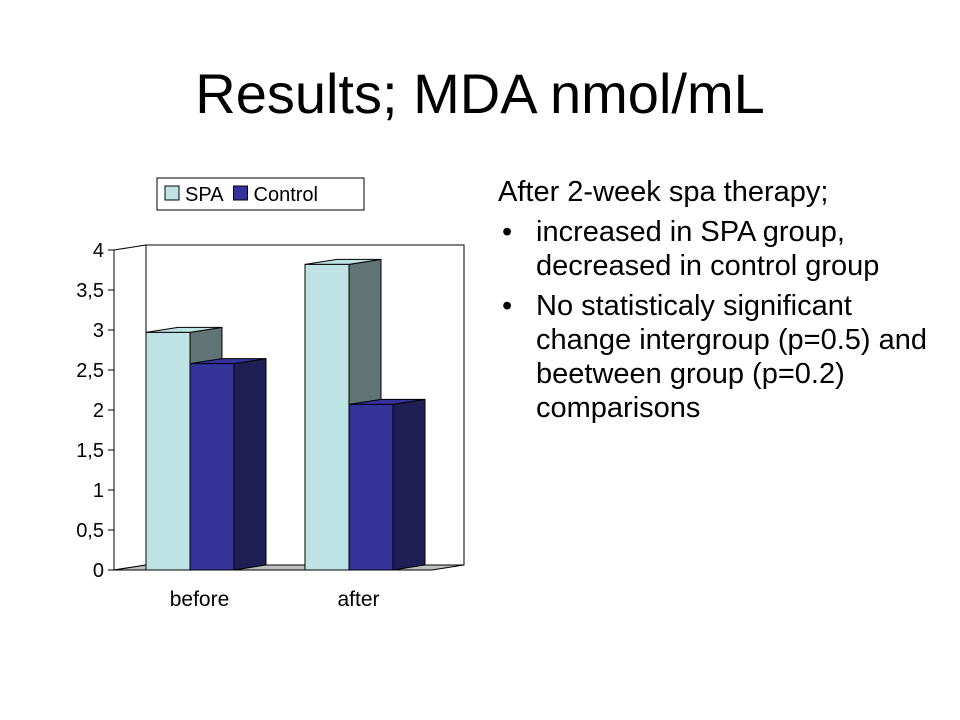  Describe the element at coordinates (200, 599) in the screenshot. I see `x-label-before: before` at that location.